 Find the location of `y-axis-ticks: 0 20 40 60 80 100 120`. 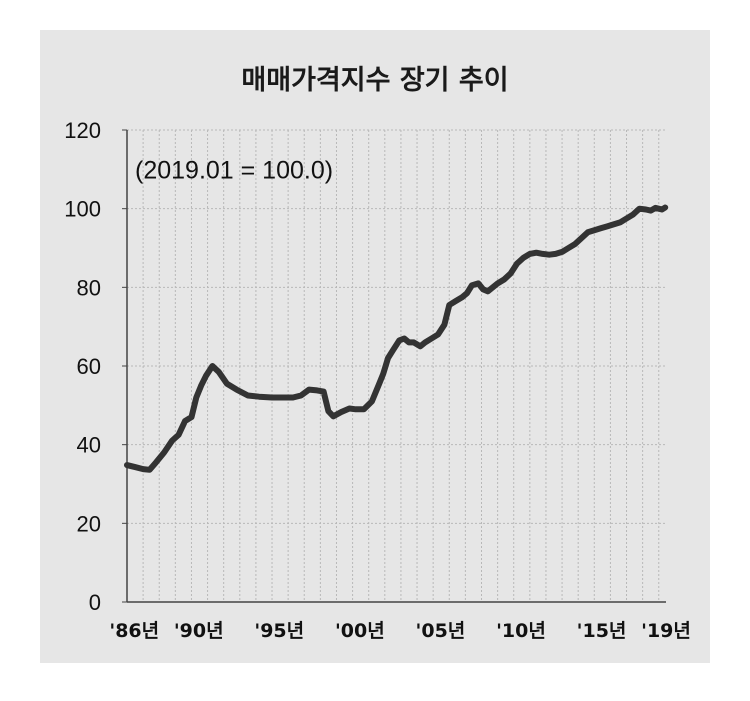

y-axis-ticks: 0 20 40 60 80 100 120 is located at coordinates (95, 366).